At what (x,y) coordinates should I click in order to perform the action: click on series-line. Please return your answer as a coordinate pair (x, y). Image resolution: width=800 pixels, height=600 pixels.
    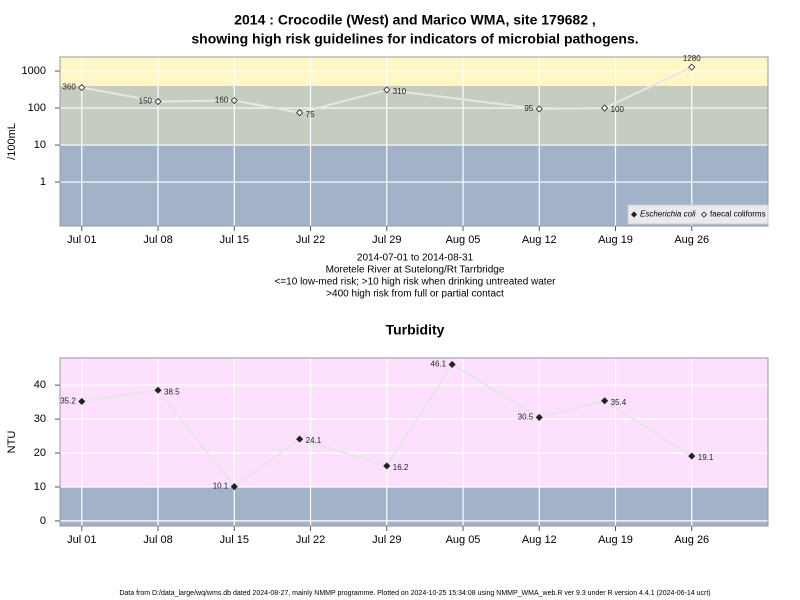
    Looking at the image, I should click on (387, 90).